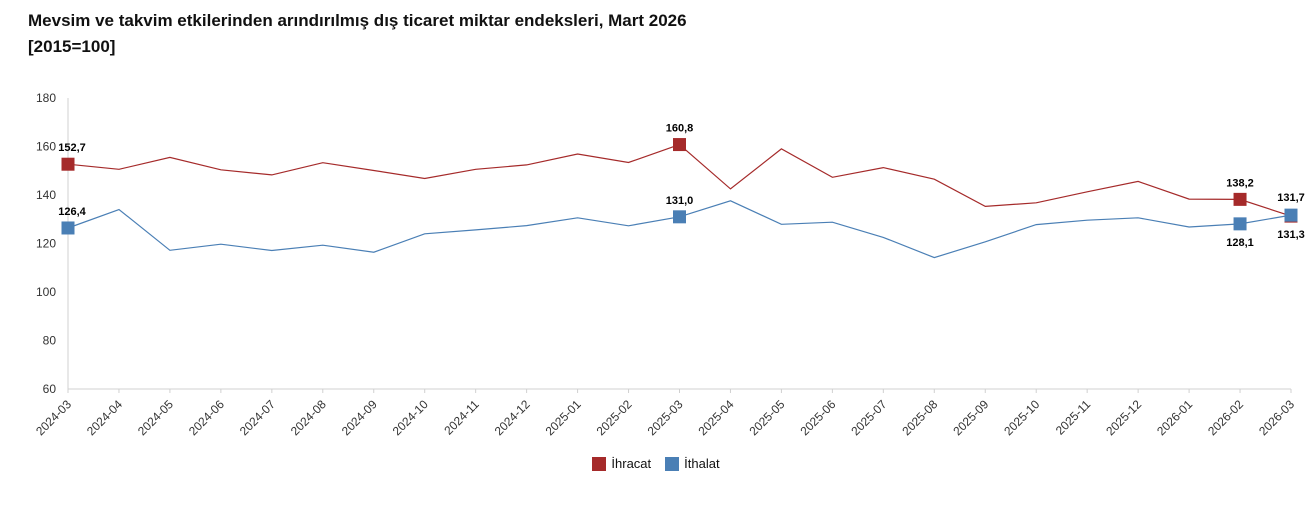  Describe the element at coordinates (679, 229) in the screenshot. I see `series-line-ithalat` at that location.